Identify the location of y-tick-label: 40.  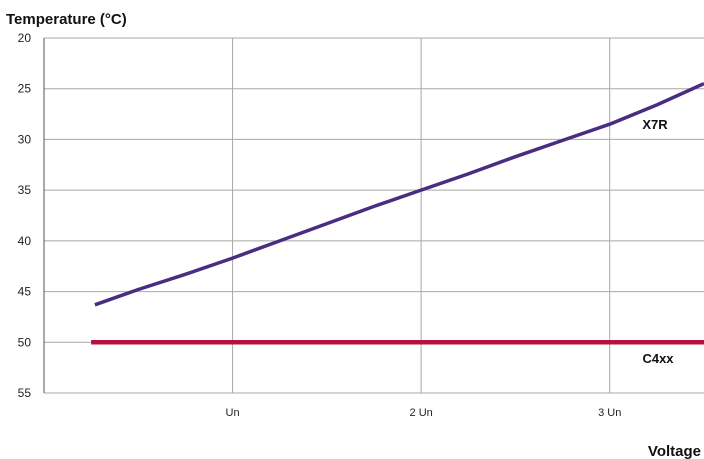
(25, 241).